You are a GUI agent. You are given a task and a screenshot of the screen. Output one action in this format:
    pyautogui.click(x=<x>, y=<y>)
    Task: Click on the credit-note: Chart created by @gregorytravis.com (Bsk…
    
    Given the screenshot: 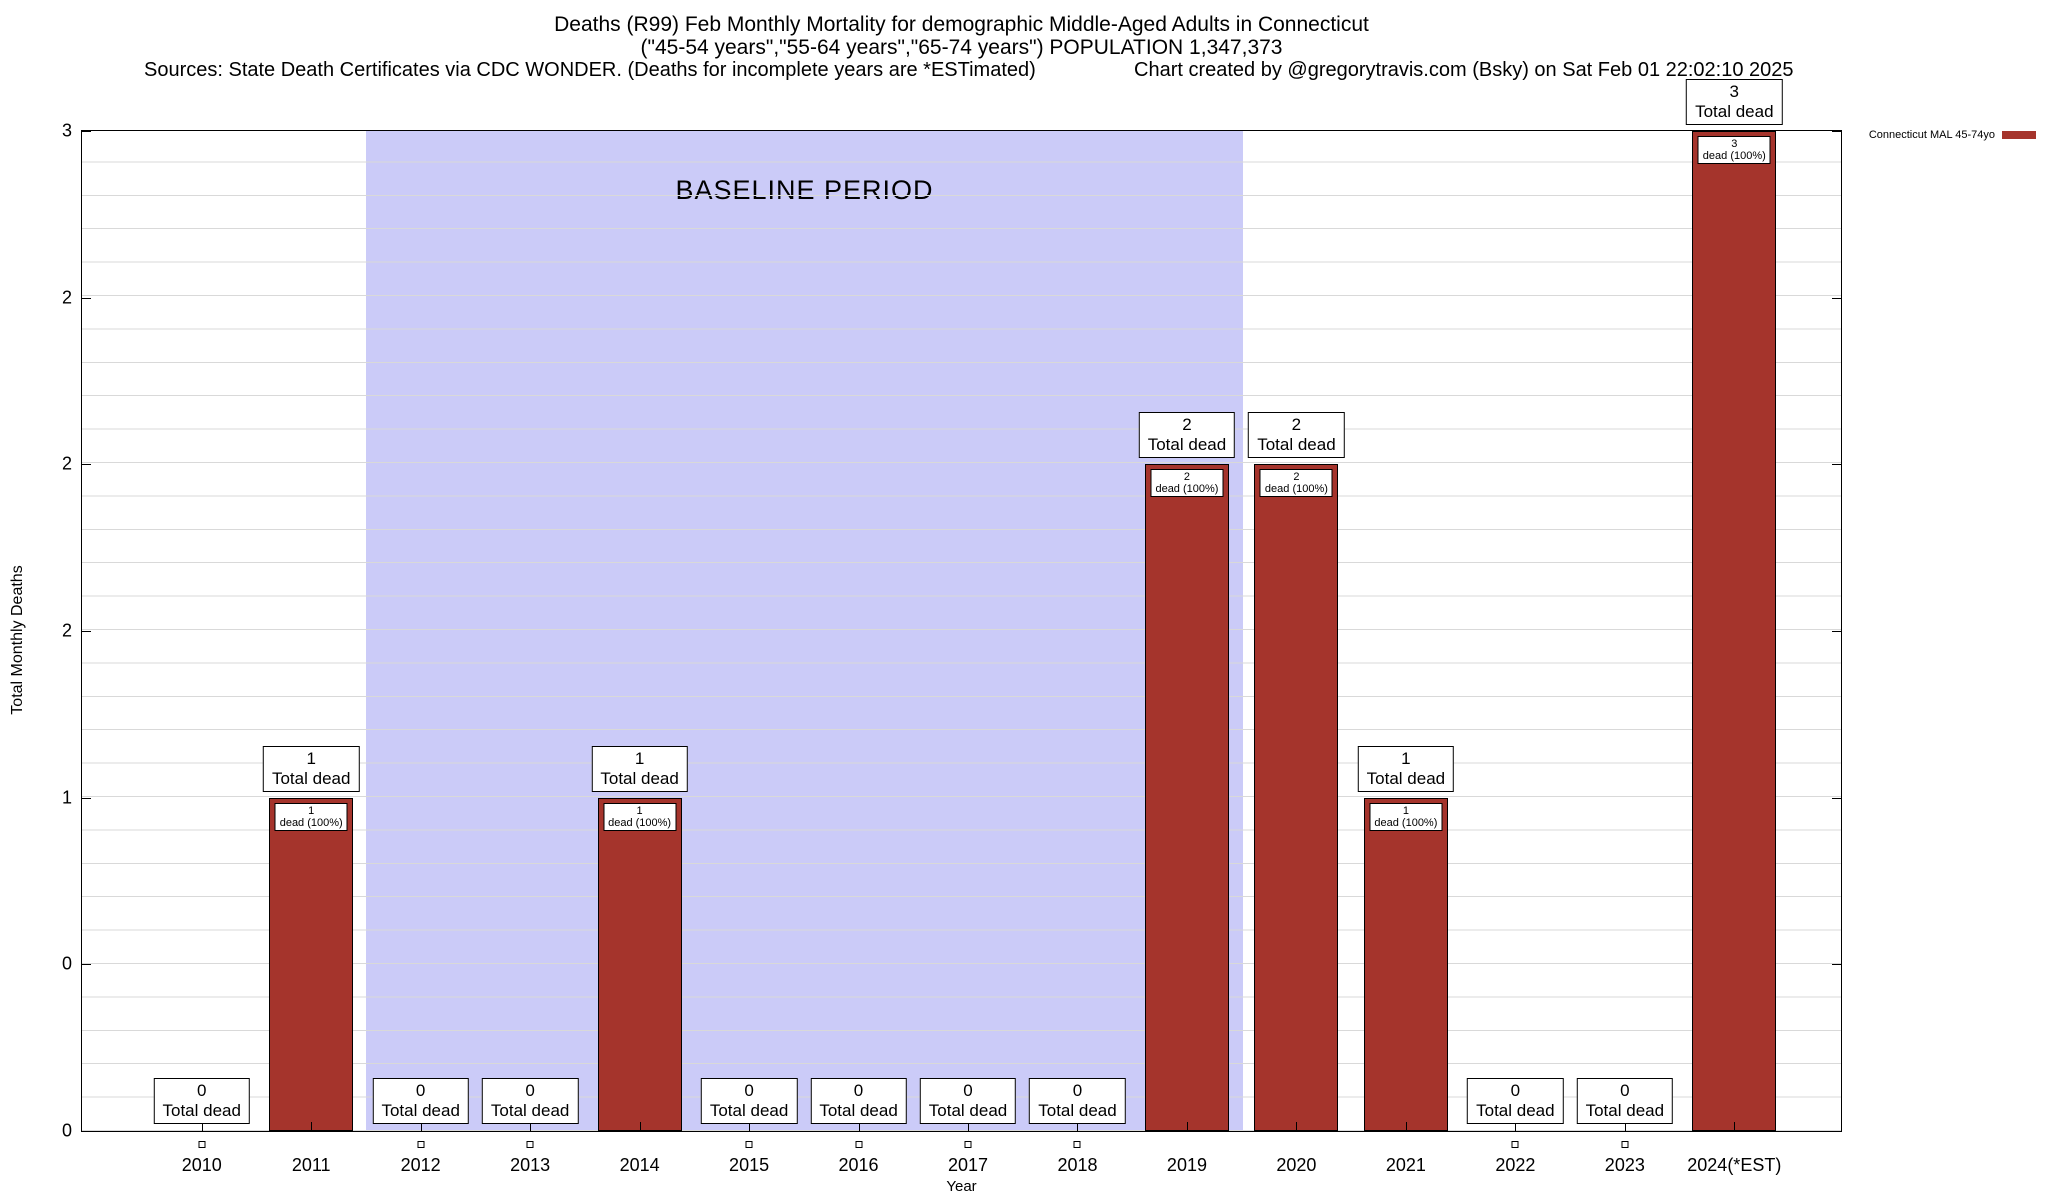 What is the action you would take?
    pyautogui.click(x=1464, y=70)
    